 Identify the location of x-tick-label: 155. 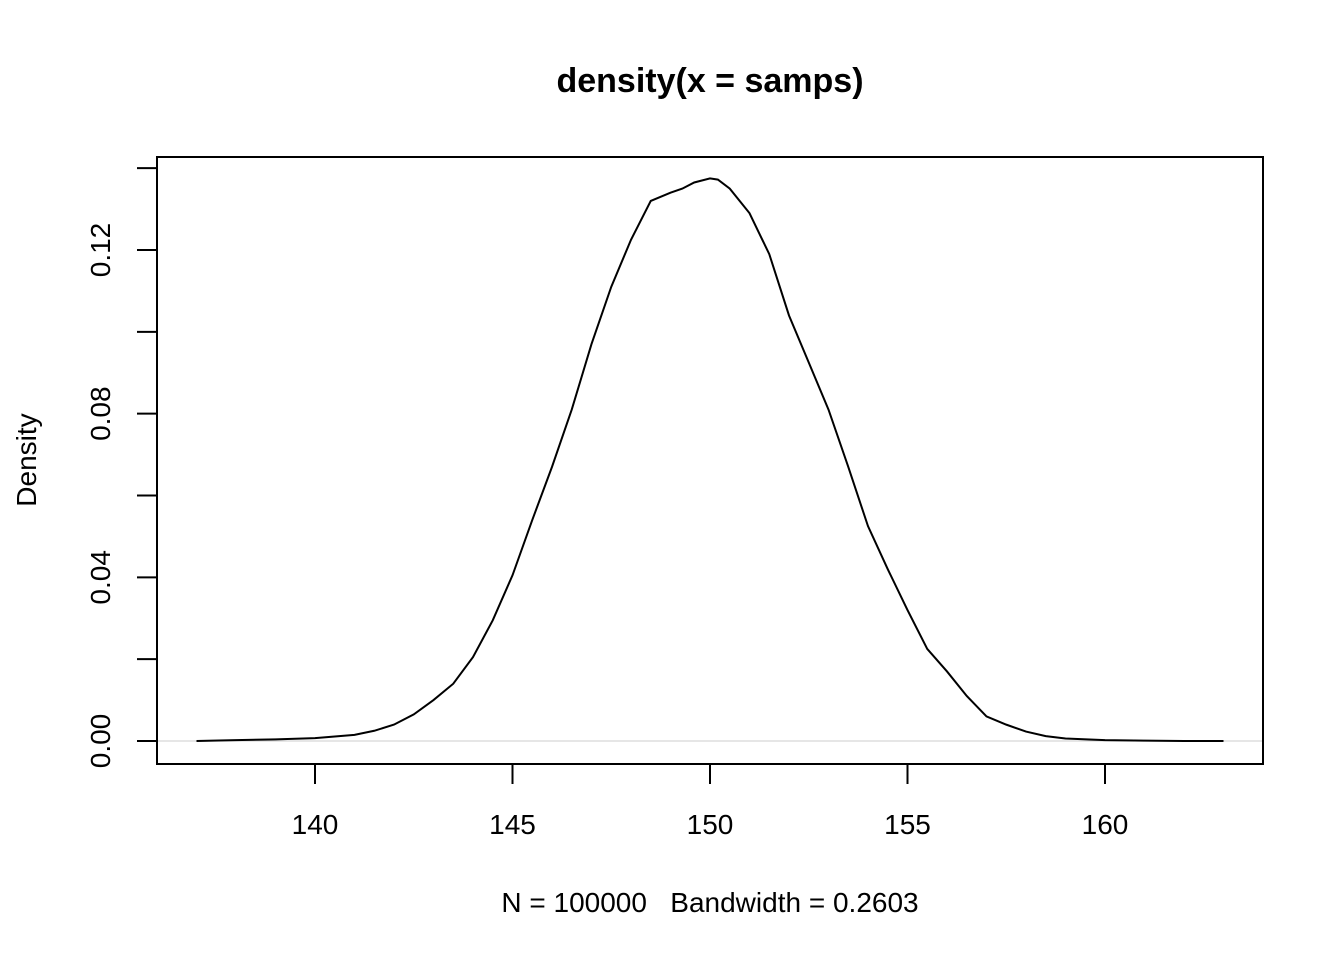
(907, 824).